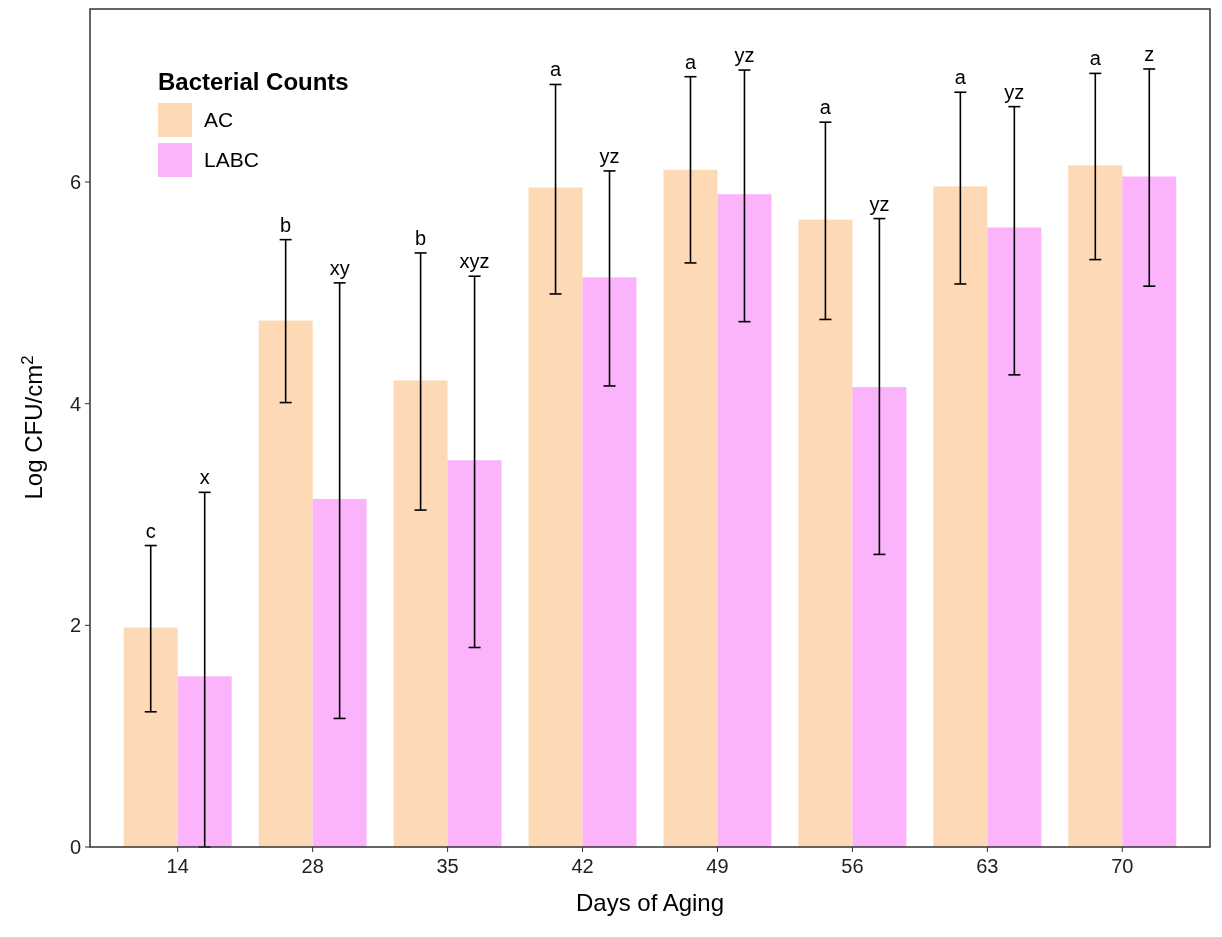  Describe the element at coordinates (219, 120) in the screenshot. I see `legend-label: AC` at that location.